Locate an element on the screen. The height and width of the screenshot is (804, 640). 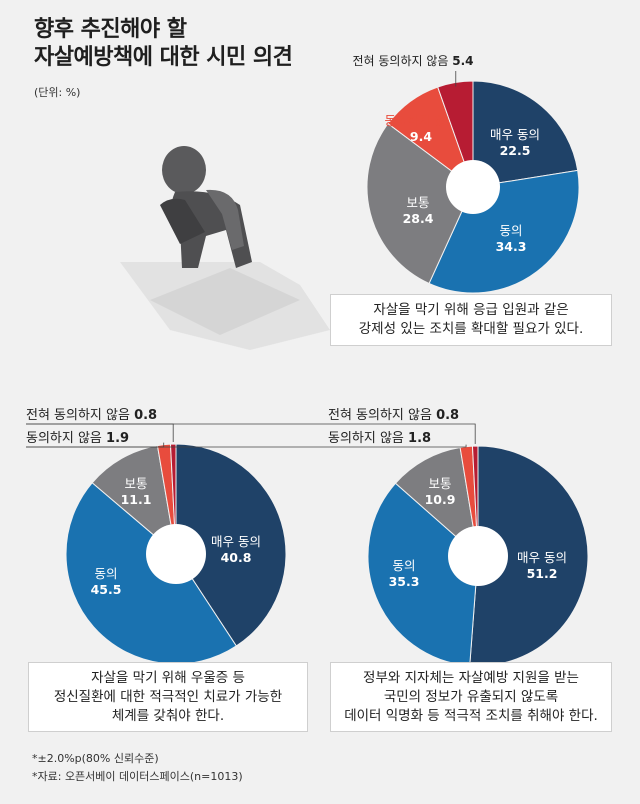
footnote-2: *자료: 오픈서베이 데이터스페이스(n=1013) is located at coordinates (137, 776).